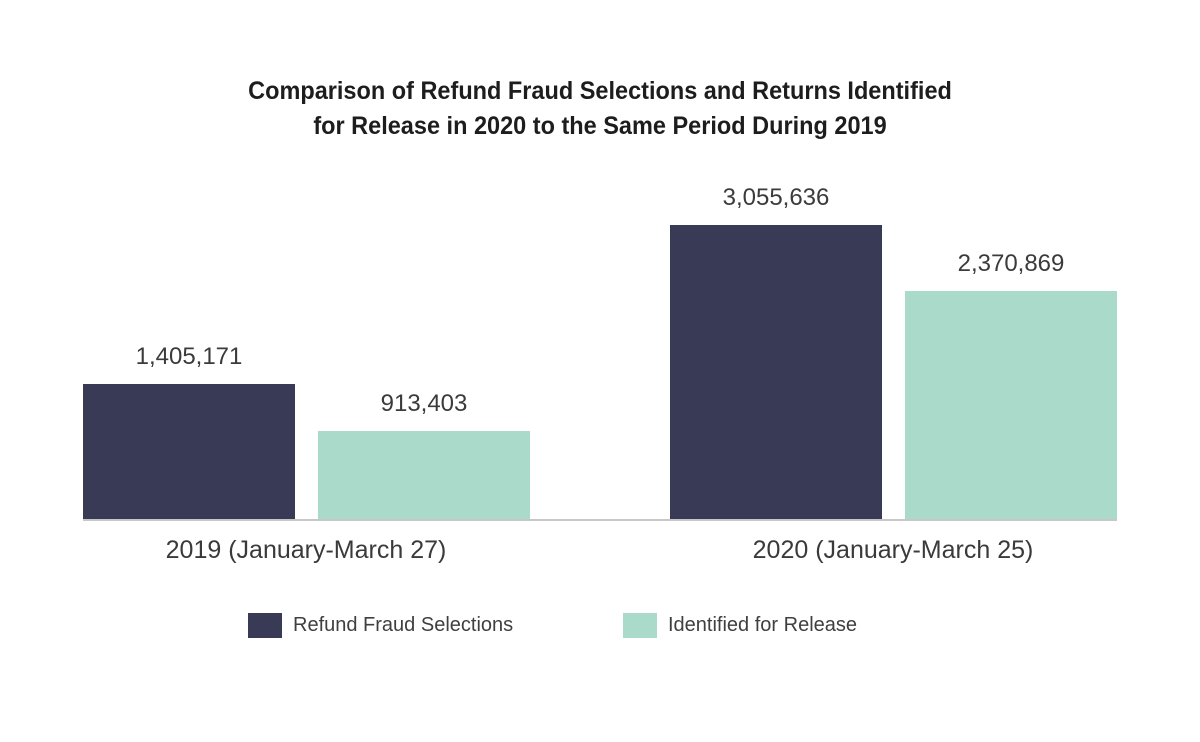  What do you see at coordinates (776, 197) in the screenshot?
I see `bar-value-label-refund-fraud-selections-2020: 3,055,636` at bounding box center [776, 197].